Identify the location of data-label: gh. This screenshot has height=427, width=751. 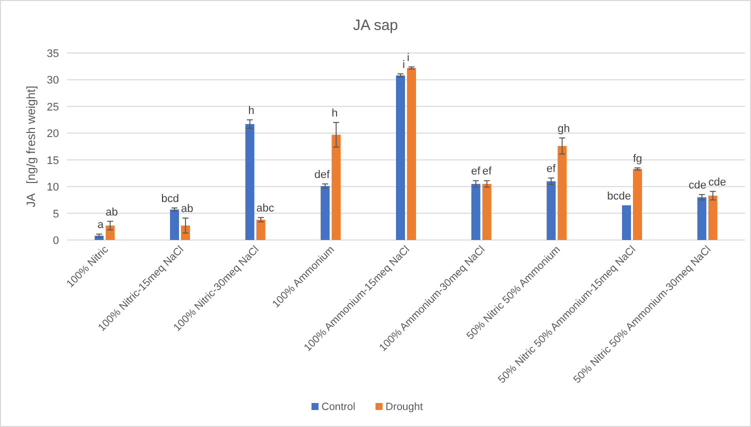
(564, 128).